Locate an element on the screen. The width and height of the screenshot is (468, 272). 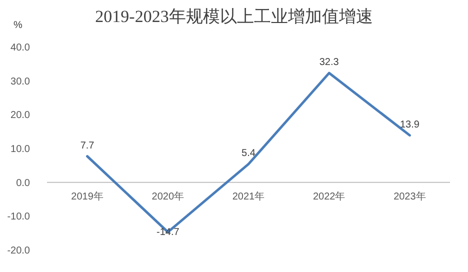
x-tick-label: 2019年 is located at coordinates (87, 196).